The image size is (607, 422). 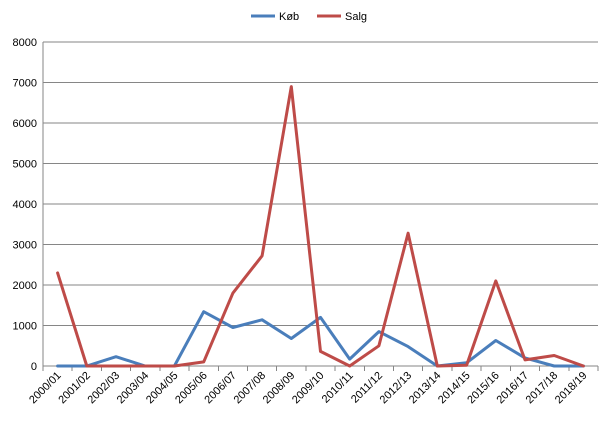 What do you see at coordinates (25, 84) in the screenshot?
I see `y-tick-label: 7000` at bounding box center [25, 84].